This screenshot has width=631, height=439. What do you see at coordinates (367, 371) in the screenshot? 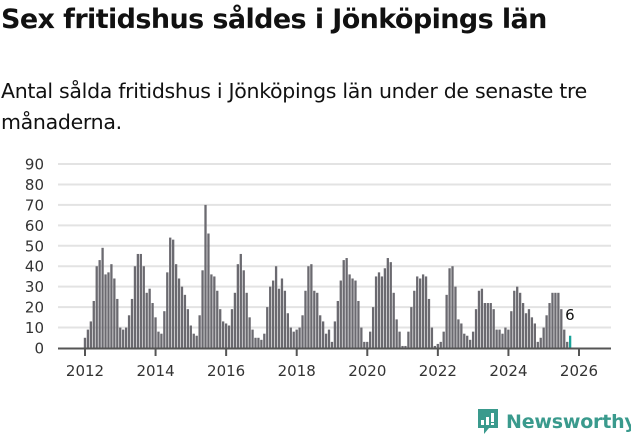
I see `x-tick-label: 2020` at bounding box center [367, 371].